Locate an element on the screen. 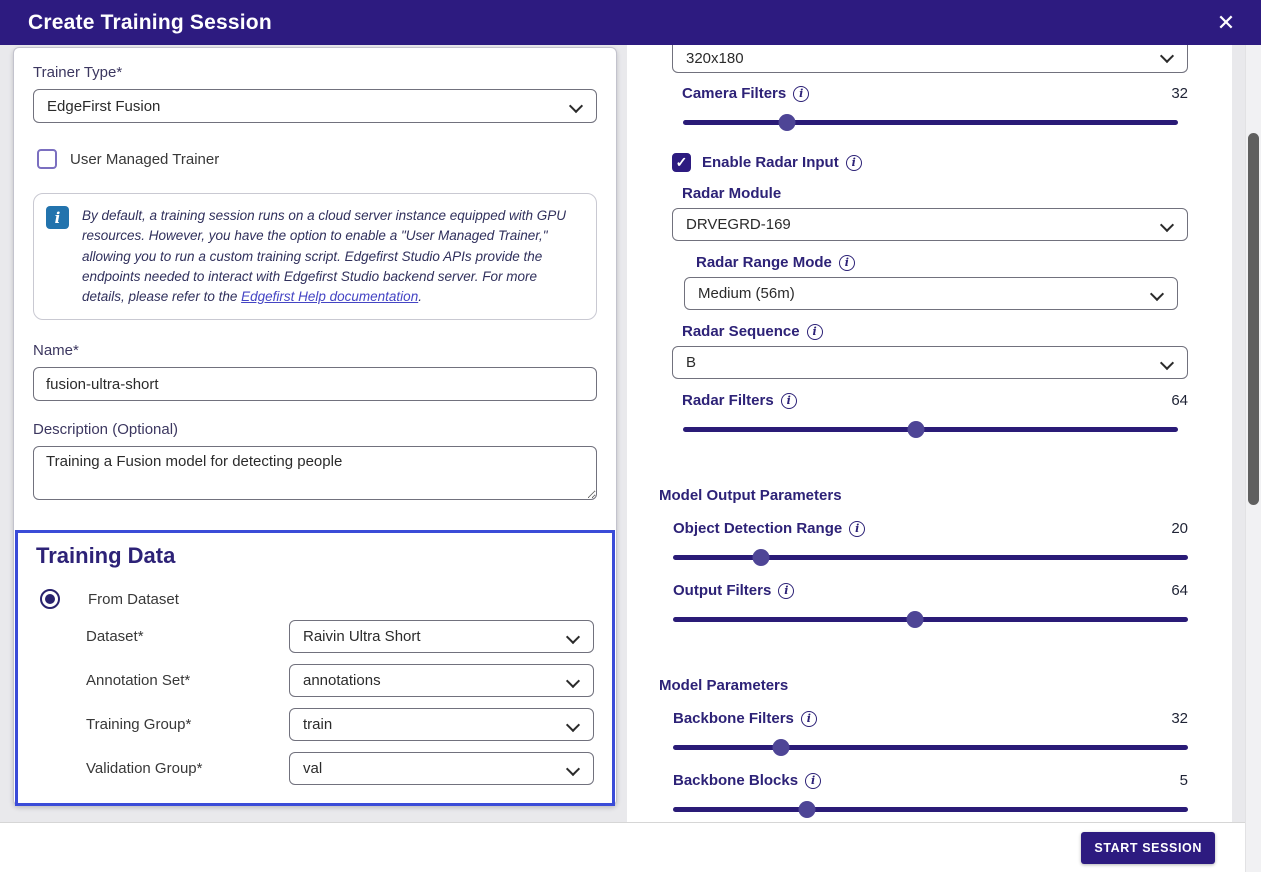  start-session-button: START SESSION is located at coordinates (1148, 847).